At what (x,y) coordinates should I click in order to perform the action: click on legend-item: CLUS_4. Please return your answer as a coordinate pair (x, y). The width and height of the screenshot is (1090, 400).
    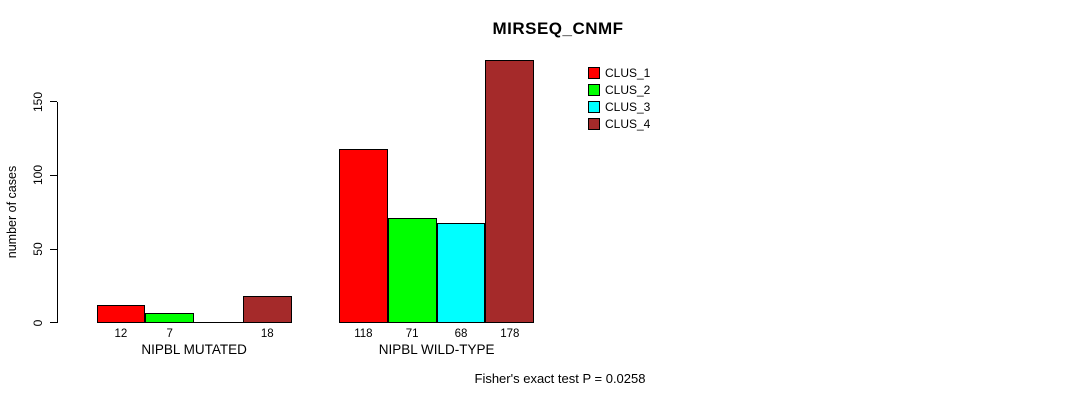
    Looking at the image, I should click on (619, 123).